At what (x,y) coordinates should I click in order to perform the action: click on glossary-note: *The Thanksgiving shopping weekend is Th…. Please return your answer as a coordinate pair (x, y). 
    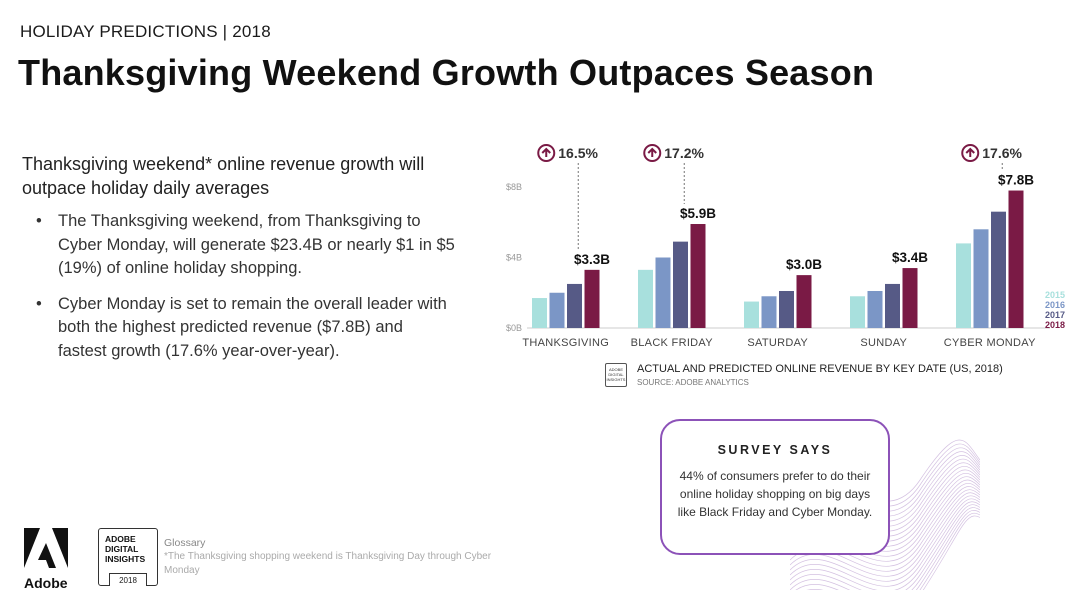
    Looking at the image, I should click on (328, 563).